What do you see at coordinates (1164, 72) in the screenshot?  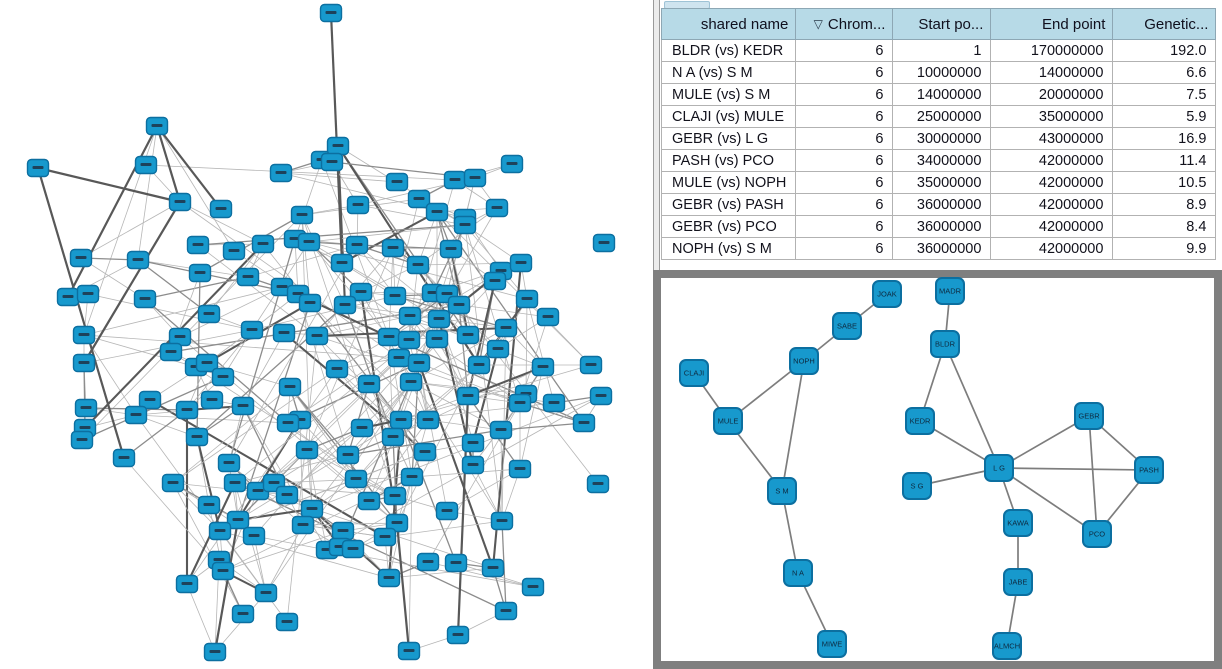 I see `table-cell: 6.6` at bounding box center [1164, 72].